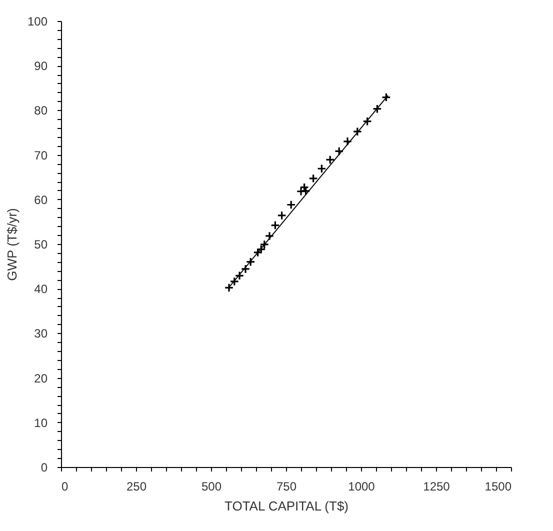 The width and height of the screenshot is (553, 531). What do you see at coordinates (41, 333) in the screenshot?
I see `y-tick-label: 30` at bounding box center [41, 333].